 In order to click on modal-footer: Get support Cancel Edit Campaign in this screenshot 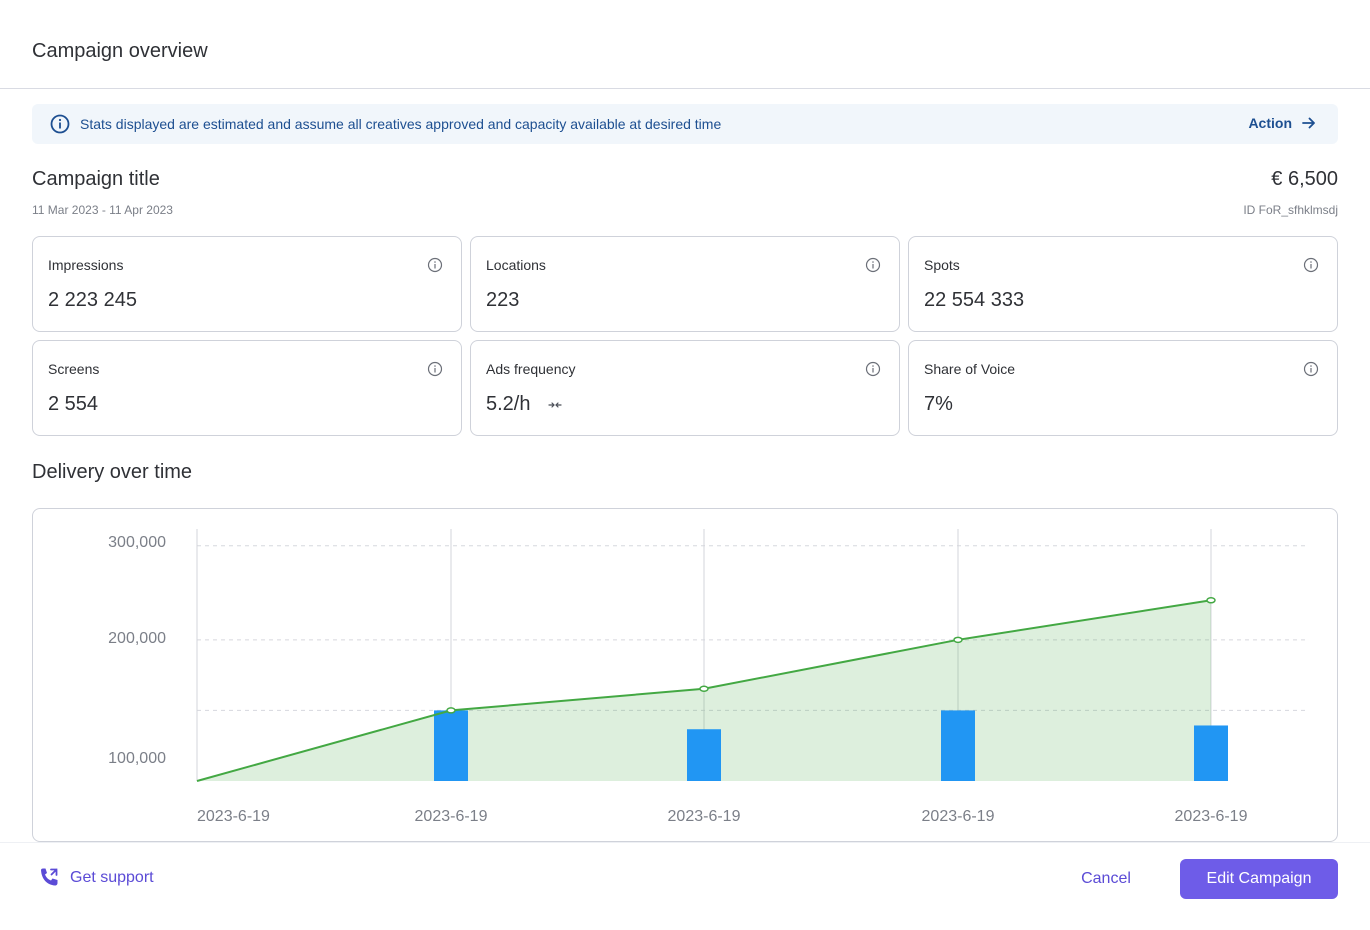, I will do `click(685, 886)`.